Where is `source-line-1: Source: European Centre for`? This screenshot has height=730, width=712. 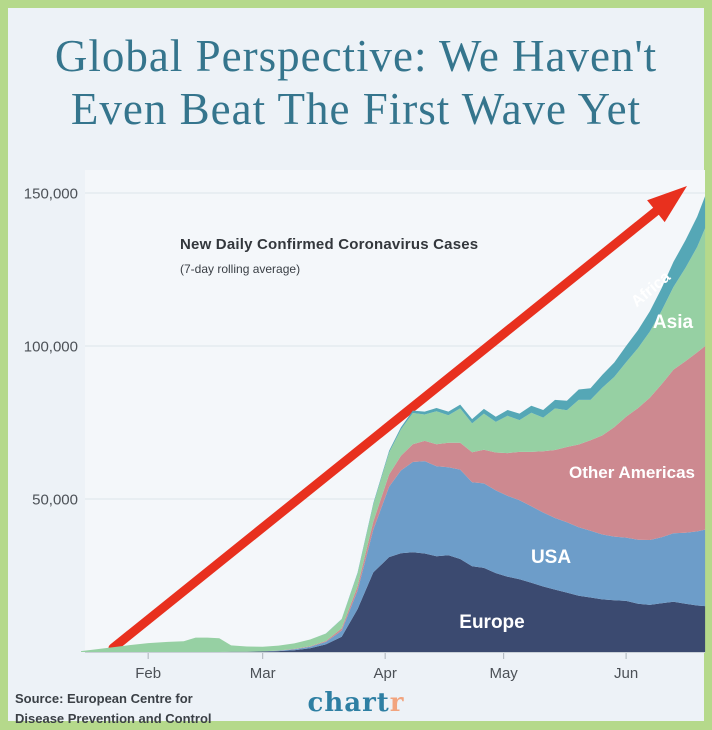
source-line-1: Source: European Centre for is located at coordinates (104, 698).